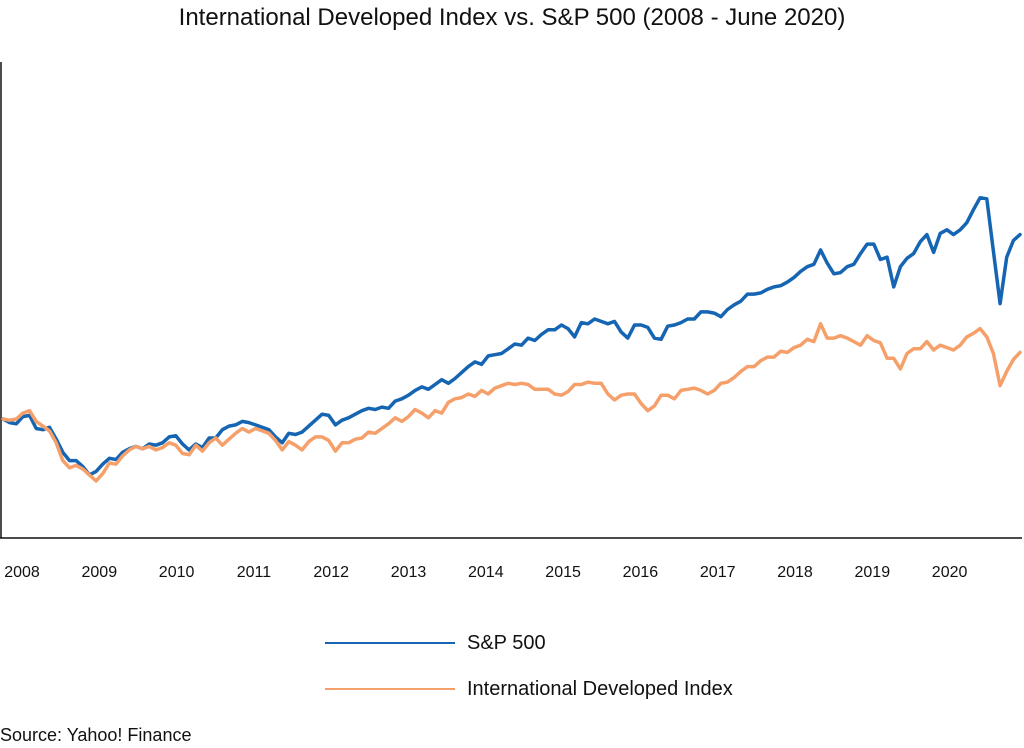 This screenshot has height=748, width=1024. What do you see at coordinates (718, 572) in the screenshot?
I see `x-tick-label: 2017` at bounding box center [718, 572].